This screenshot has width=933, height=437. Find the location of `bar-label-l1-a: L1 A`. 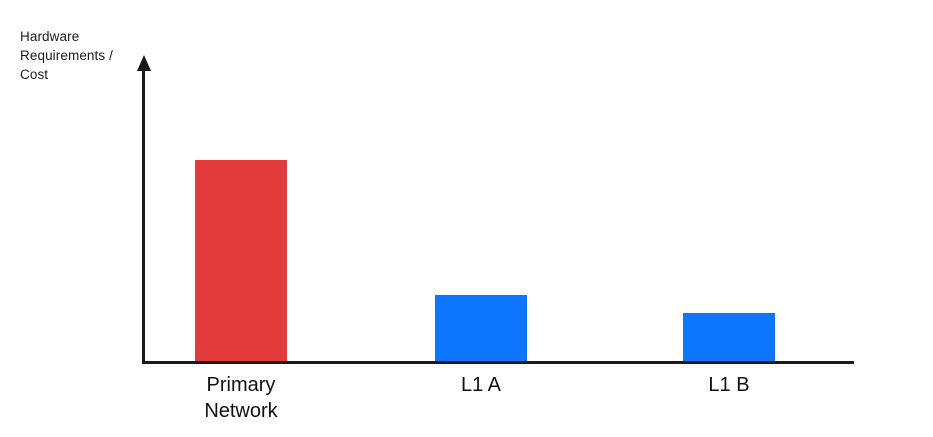

bar-label-l1-a: L1 A is located at coordinates (481, 385).